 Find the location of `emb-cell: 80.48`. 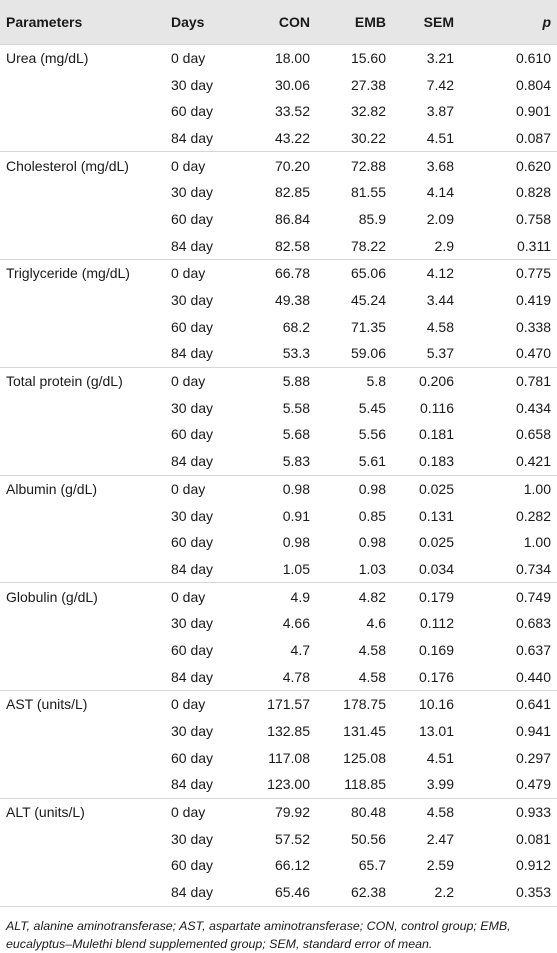

emb-cell: 80.48 is located at coordinates (348, 811).